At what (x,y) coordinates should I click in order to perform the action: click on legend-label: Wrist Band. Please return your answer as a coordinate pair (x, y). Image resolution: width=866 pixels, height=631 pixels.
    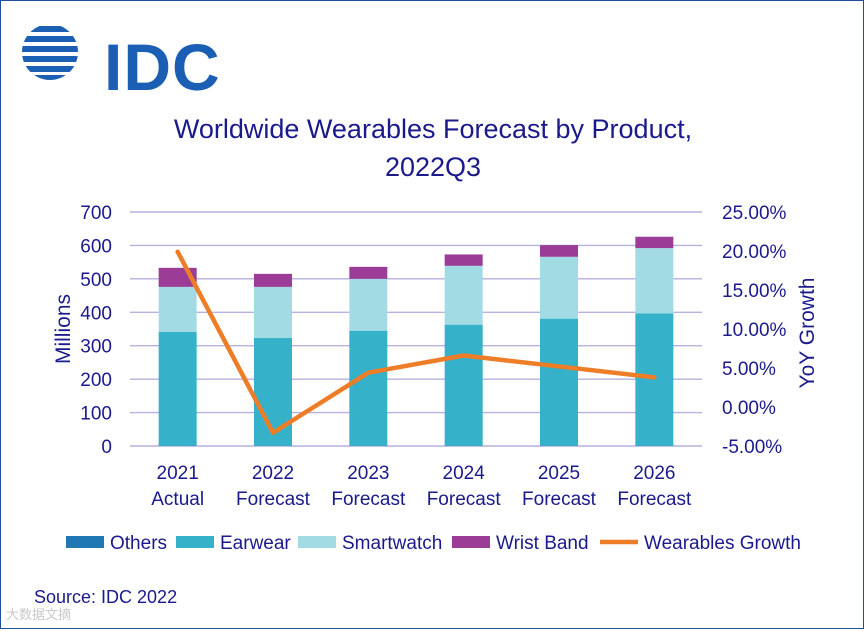
    Looking at the image, I should click on (542, 543).